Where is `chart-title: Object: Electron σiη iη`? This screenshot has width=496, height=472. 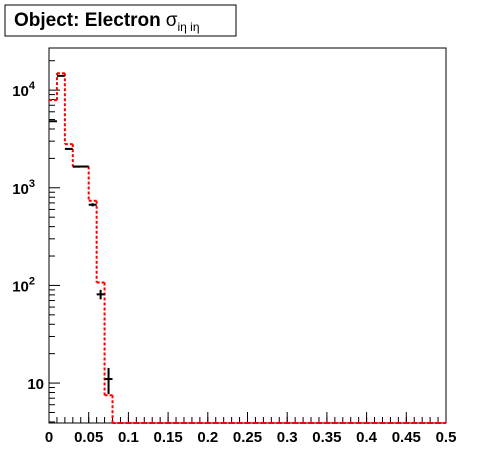
chart-title: Object: Electron σiη iη is located at coordinates (107, 22).